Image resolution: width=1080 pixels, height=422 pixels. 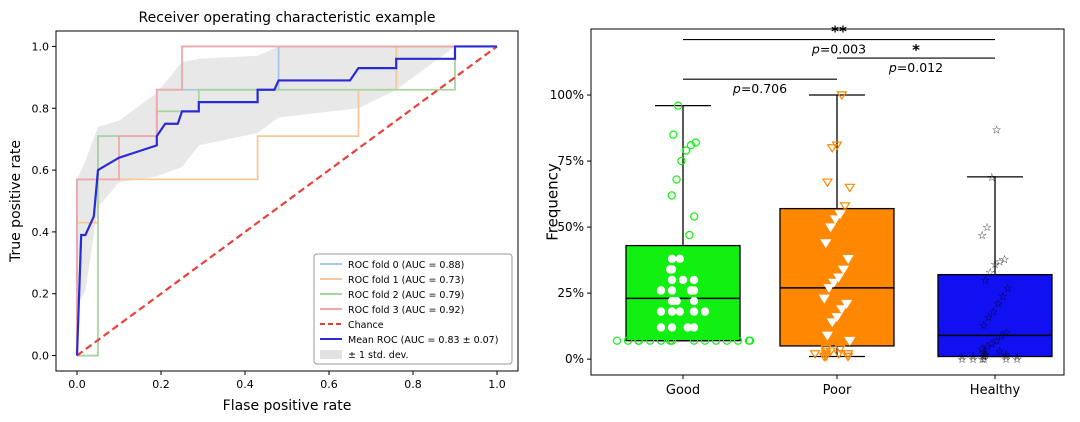 What do you see at coordinates (570, 227) in the screenshot?
I see `y-tick-label: 50%` at bounding box center [570, 227].